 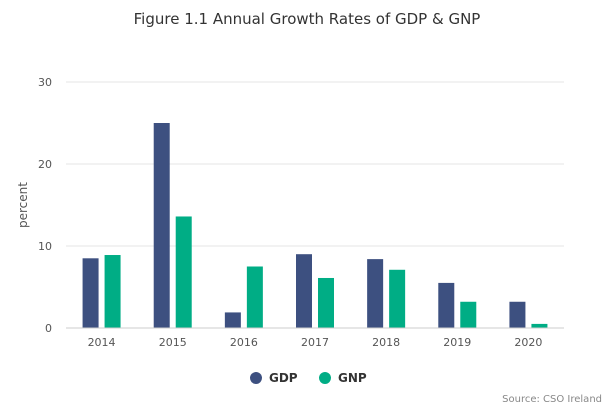 What do you see at coordinates (308, 378) in the screenshot?
I see `legend: GDP GNP` at bounding box center [308, 378].